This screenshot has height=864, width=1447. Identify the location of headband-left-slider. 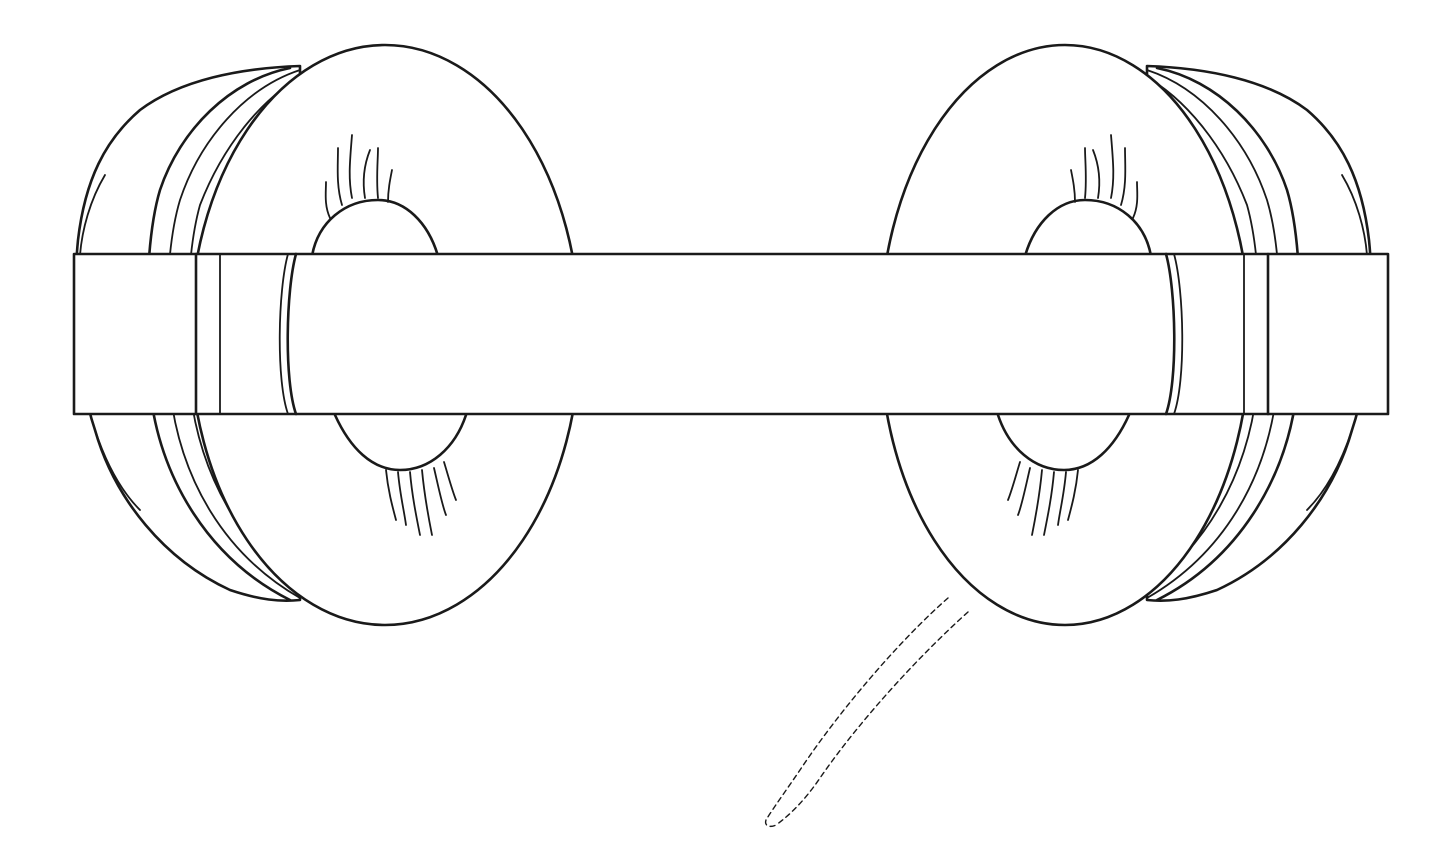
(246, 334).